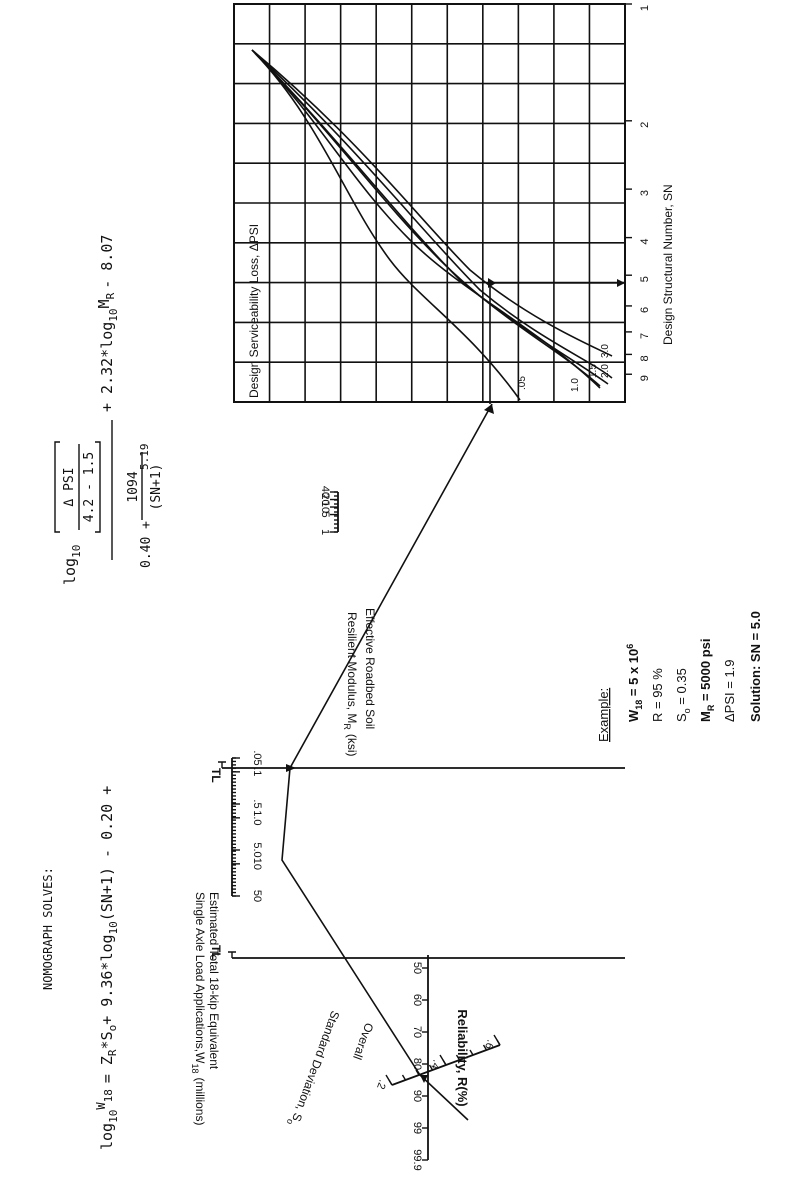 This screenshot has height=1177, width=801. Describe the element at coordinates (417, 1096) in the screenshot. I see `reliability-tick-label: 90` at that location.